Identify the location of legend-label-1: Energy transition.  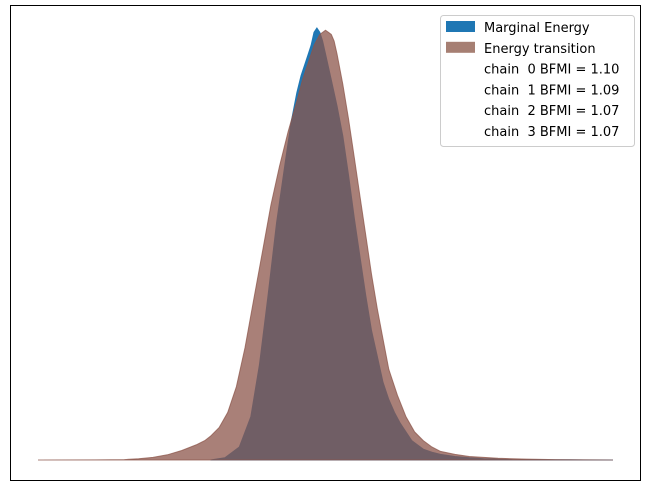
(540, 49).